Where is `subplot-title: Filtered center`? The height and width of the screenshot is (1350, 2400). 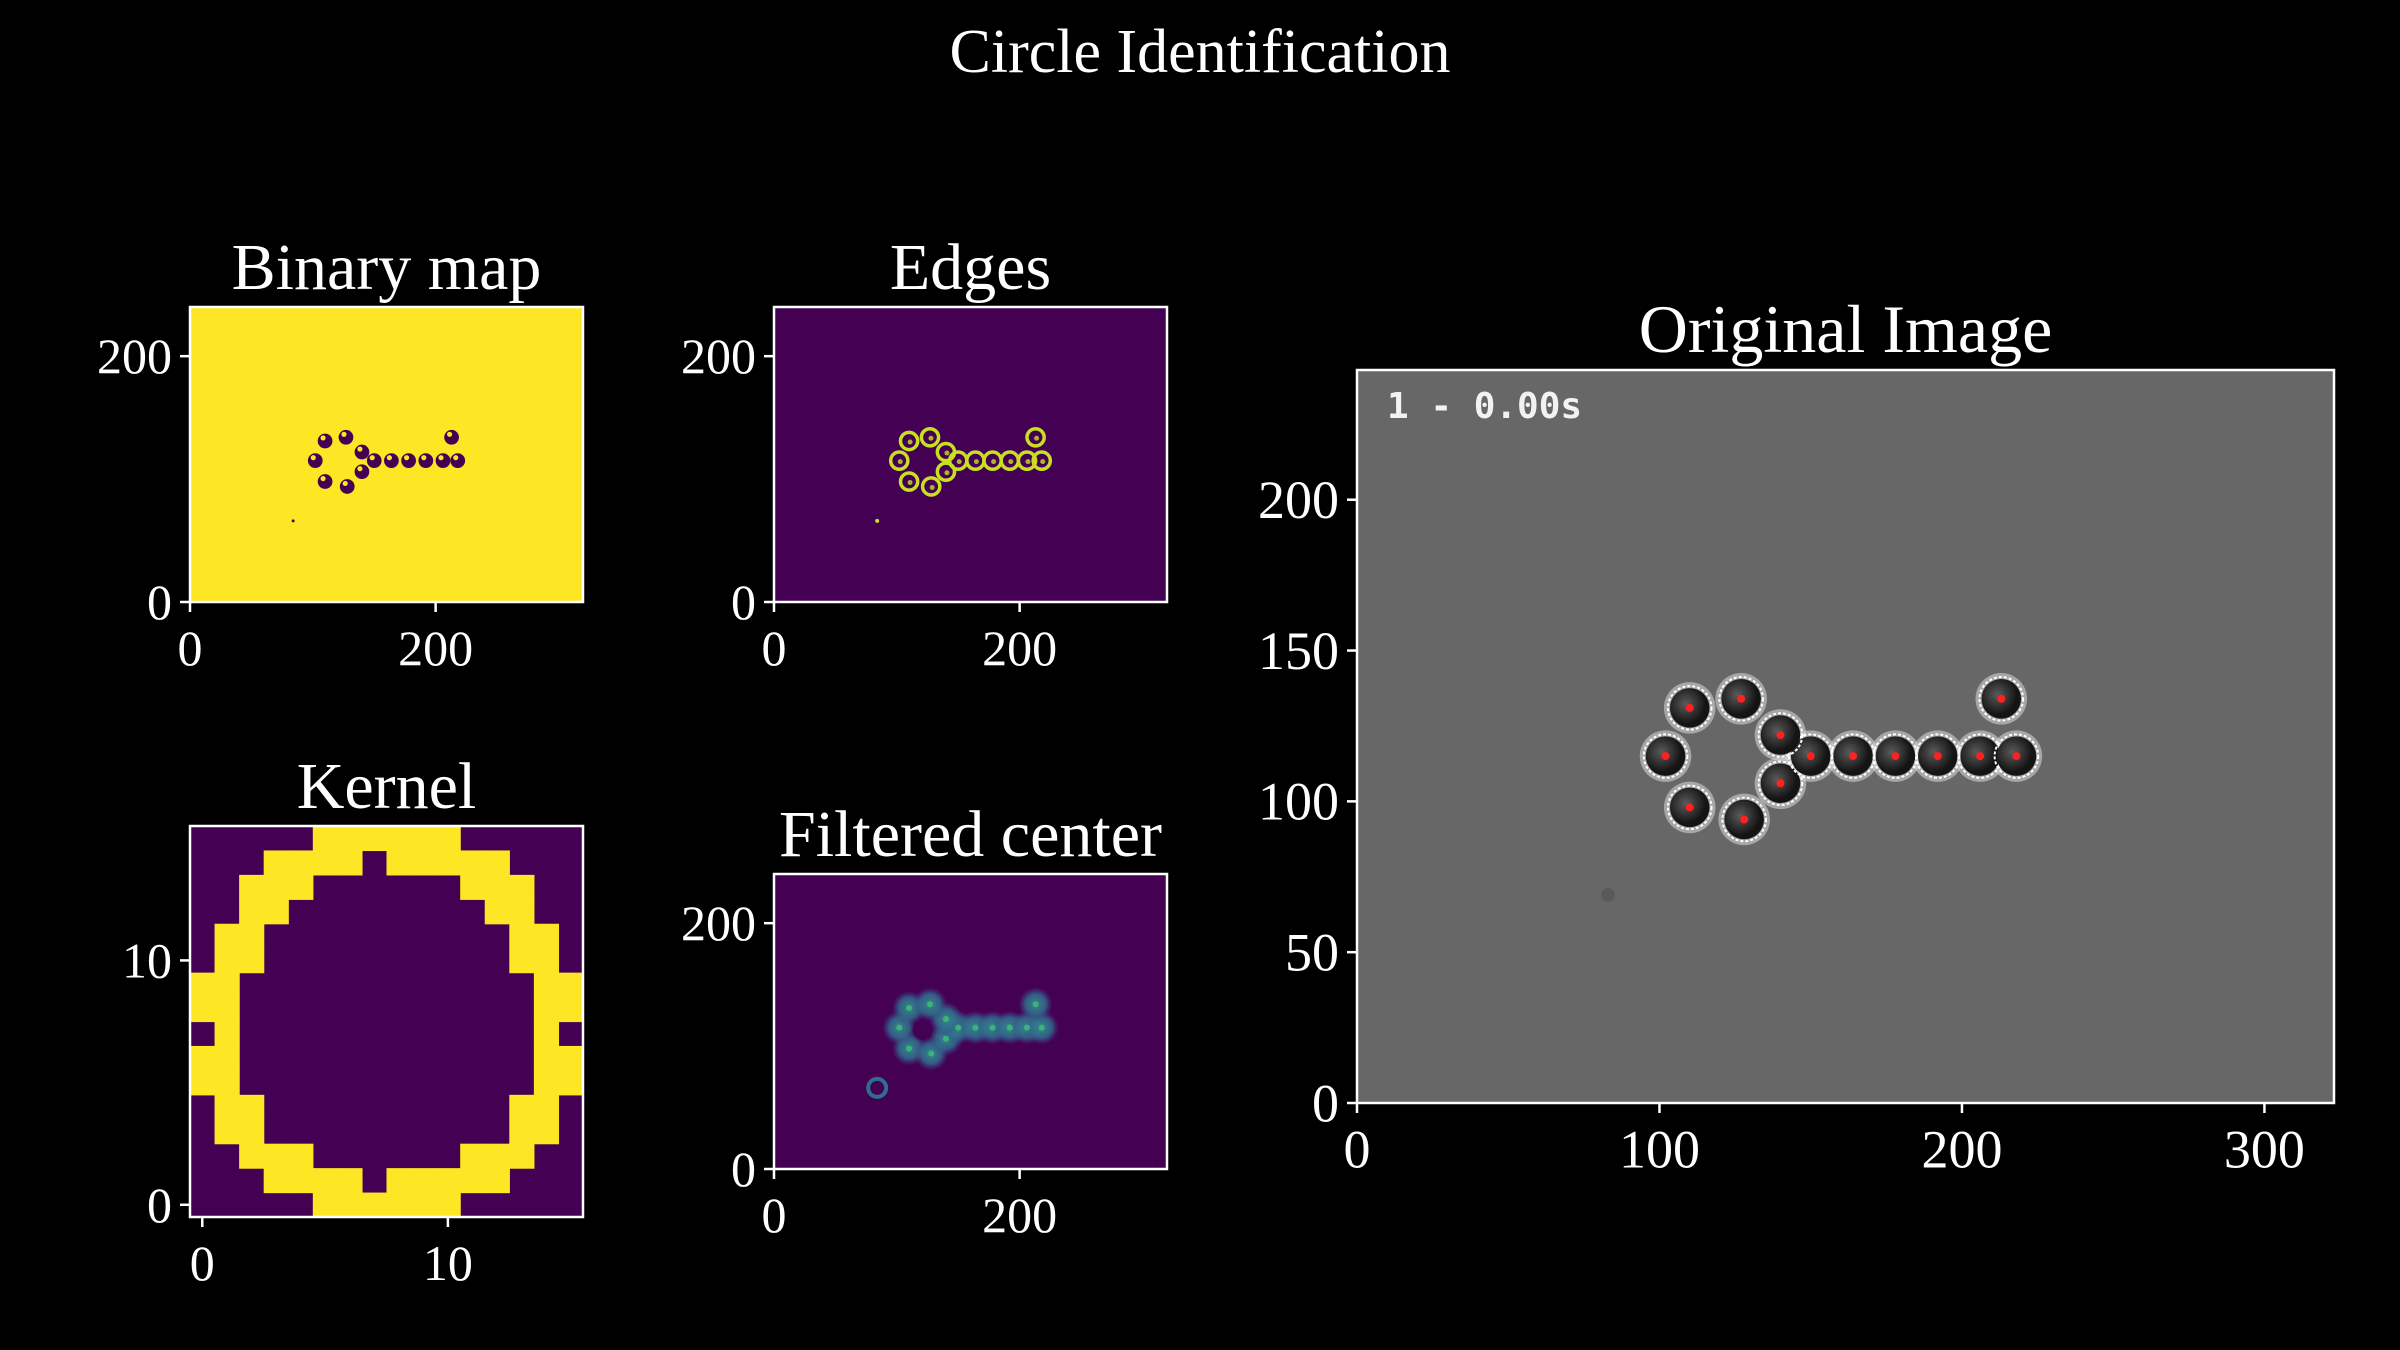
subplot-title: Filtered center is located at coordinates (970, 834).